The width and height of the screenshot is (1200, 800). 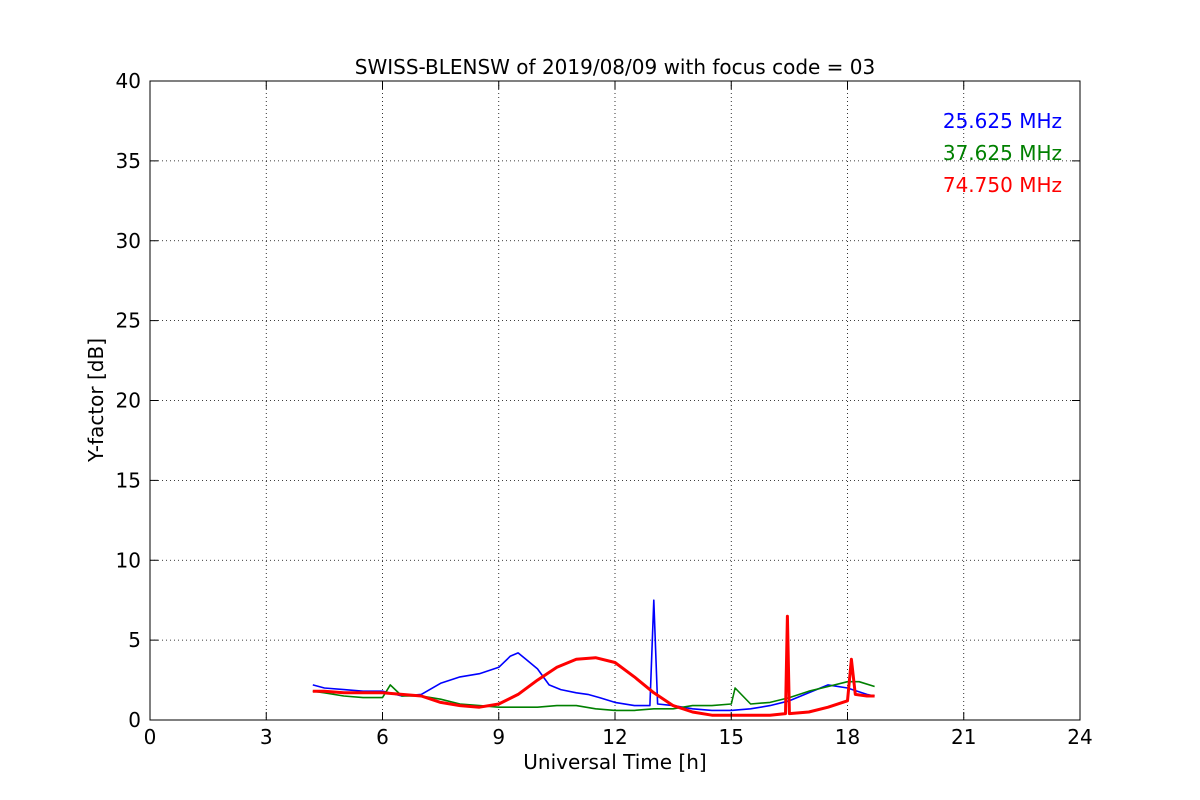 I want to click on x-tick-label: 9, so click(x=498, y=737).